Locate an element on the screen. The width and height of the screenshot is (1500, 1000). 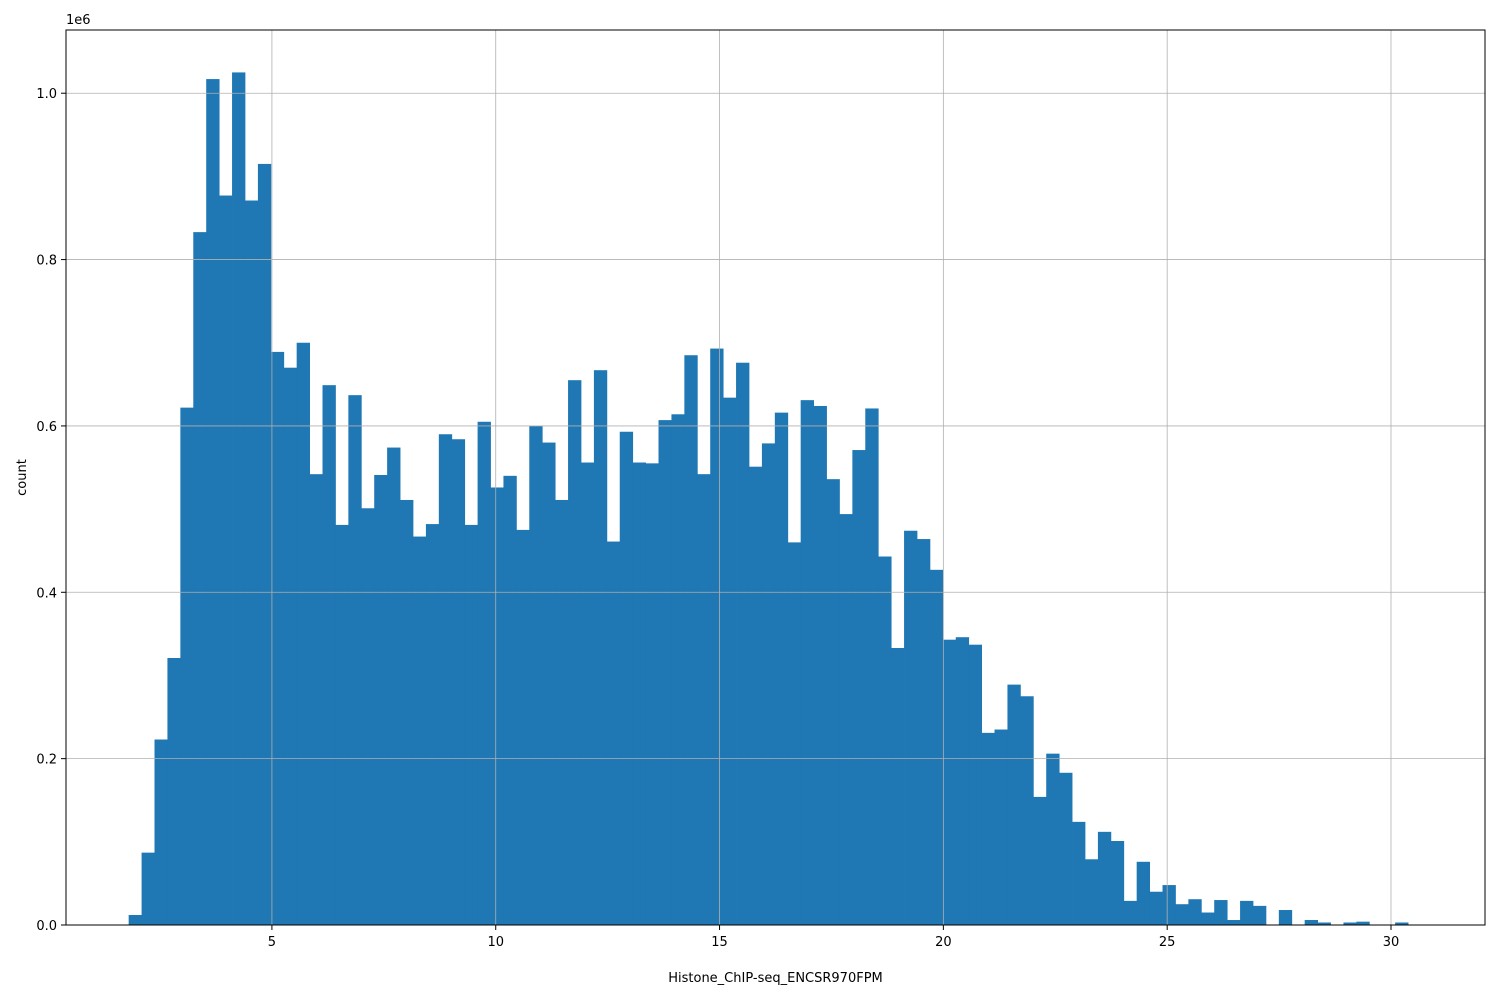
x-axis-ticks: 5 10 15 20 25 30 is located at coordinates (833, 937).